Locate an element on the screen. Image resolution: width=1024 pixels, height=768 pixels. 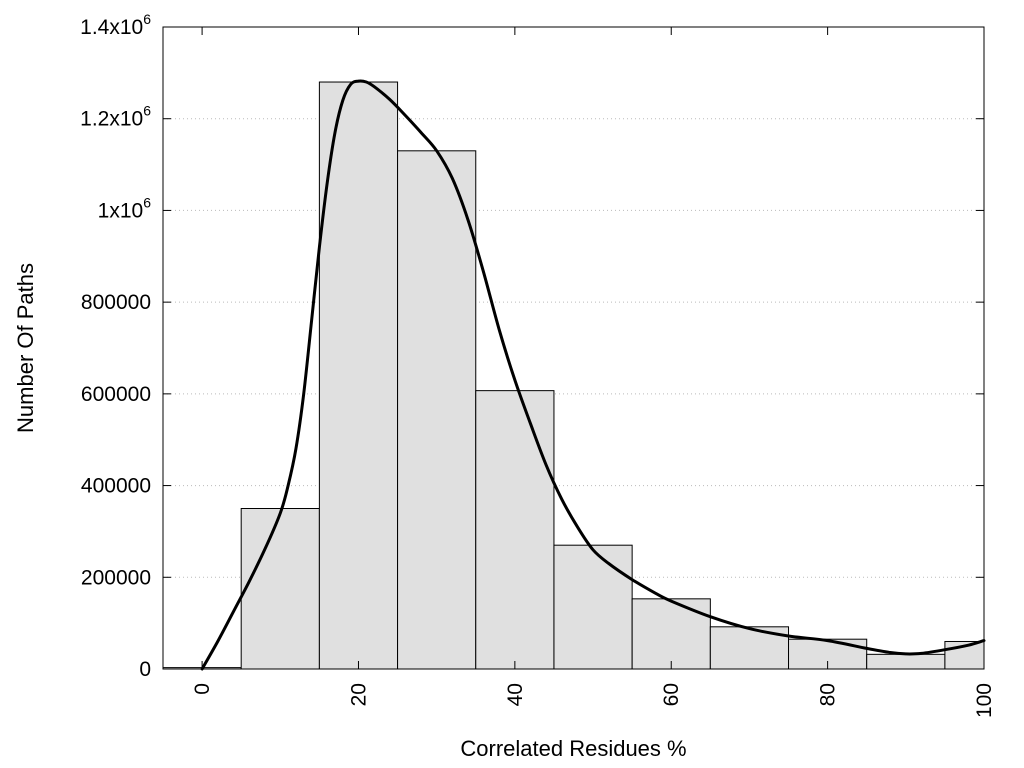
y-tick-label: 800000 is located at coordinates (116, 302).